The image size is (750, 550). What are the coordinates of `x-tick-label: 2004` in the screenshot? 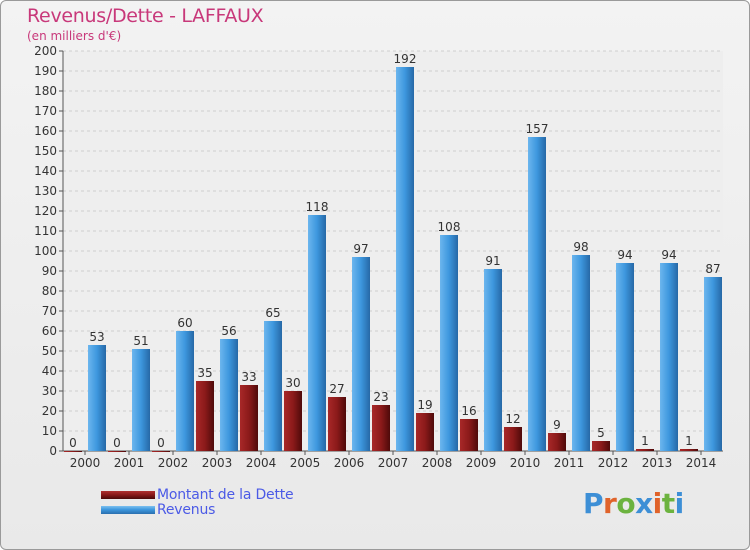 It's located at (261, 463).